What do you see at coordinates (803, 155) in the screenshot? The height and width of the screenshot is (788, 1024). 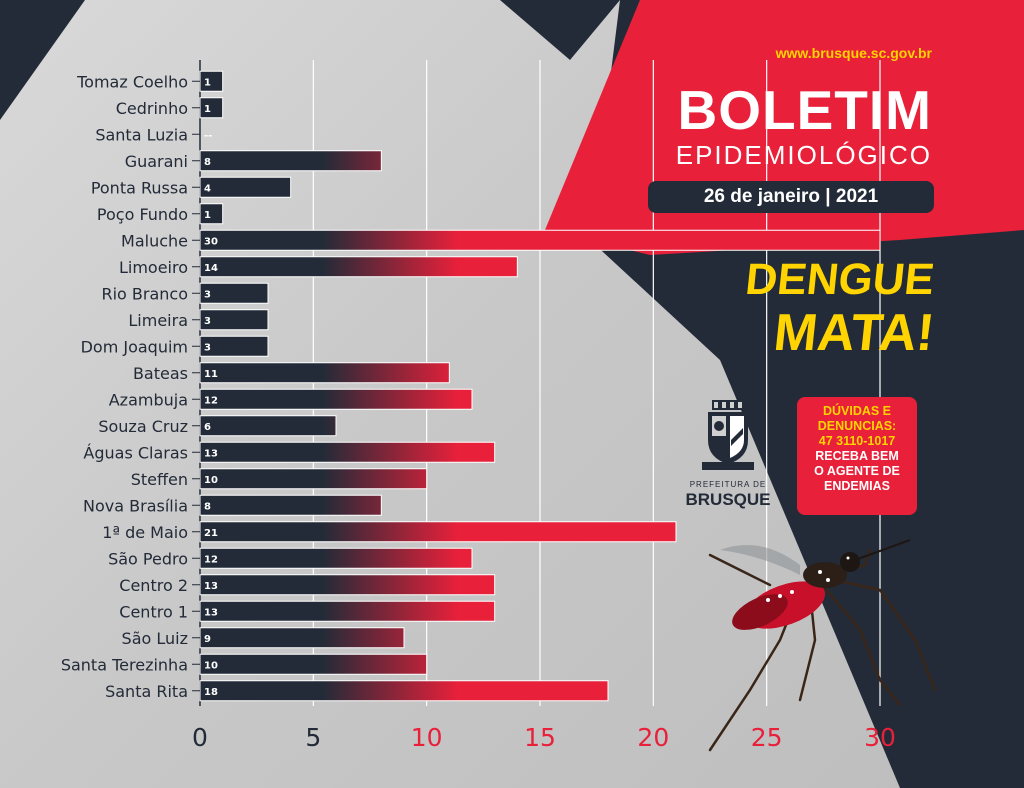 I see `bulletin-subtitle: EPIDEMIOLÓGICO` at bounding box center [803, 155].